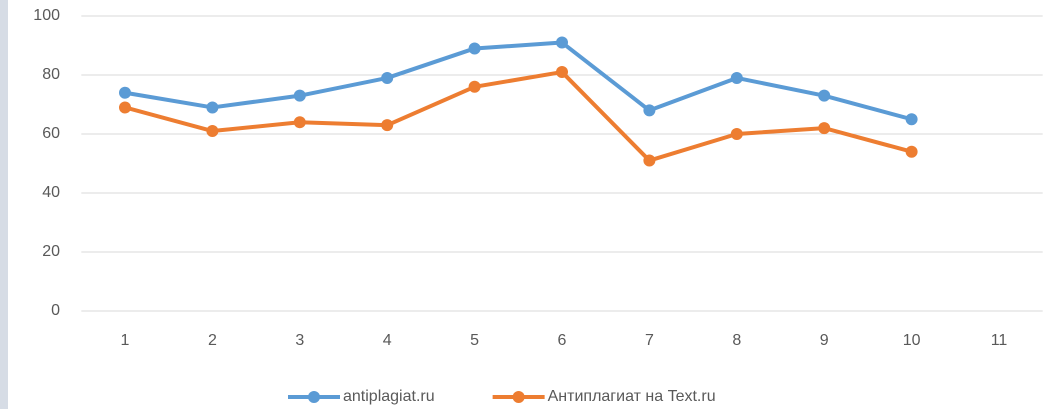 This screenshot has width=1056, height=409. Describe the element at coordinates (474, 340) in the screenshot. I see `x-tick-label: 5` at that location.